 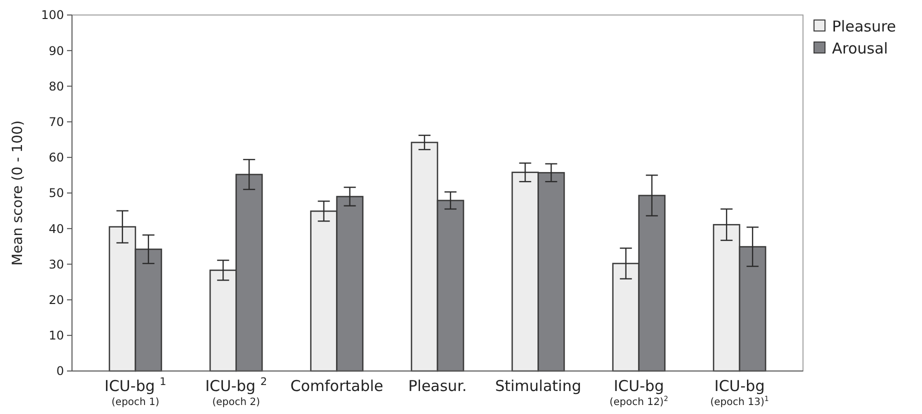 What do you see at coordinates (538, 386) in the screenshot?
I see `x-tick-label: Stimulating` at bounding box center [538, 386].